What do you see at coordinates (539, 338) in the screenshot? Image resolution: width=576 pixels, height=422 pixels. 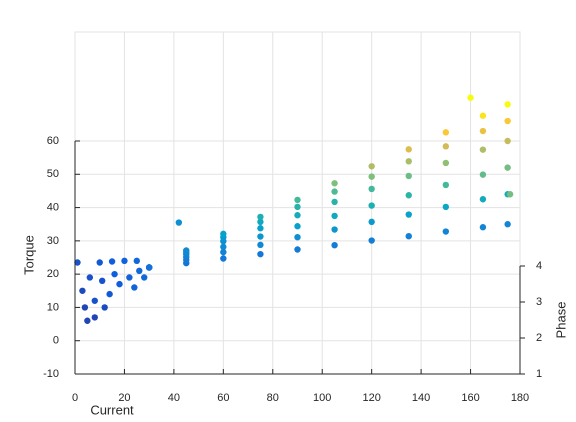 I see `y2-tick-label: 2` at bounding box center [539, 338].